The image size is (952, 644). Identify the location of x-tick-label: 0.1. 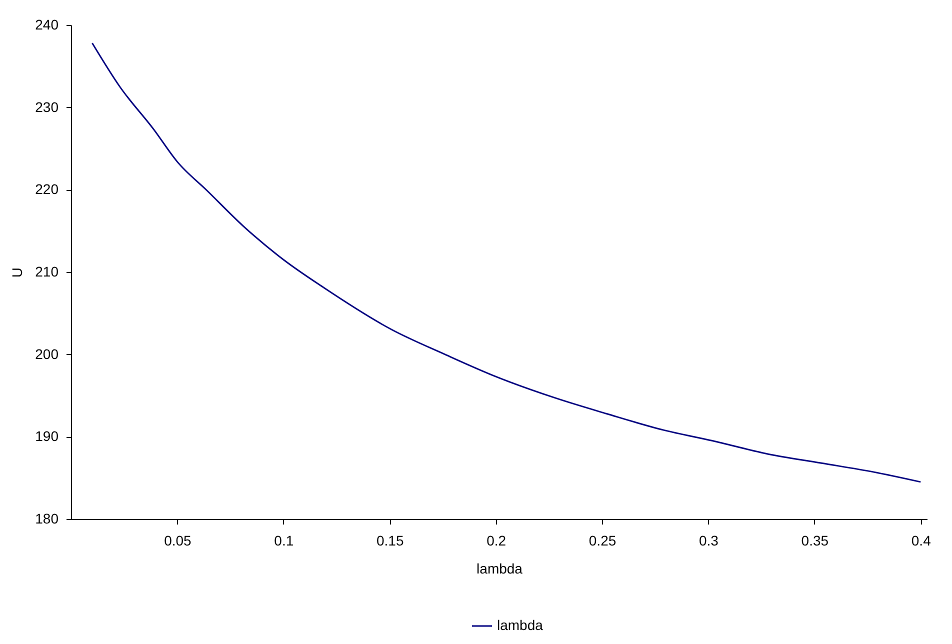
(284, 540).